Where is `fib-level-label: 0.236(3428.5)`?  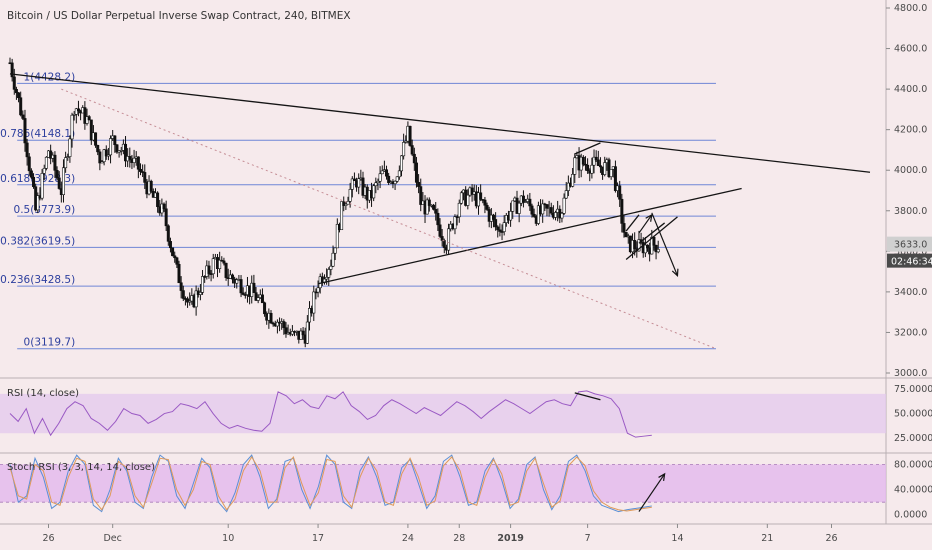 fib-level-label: 0.236(3428.5) is located at coordinates (37, 280).